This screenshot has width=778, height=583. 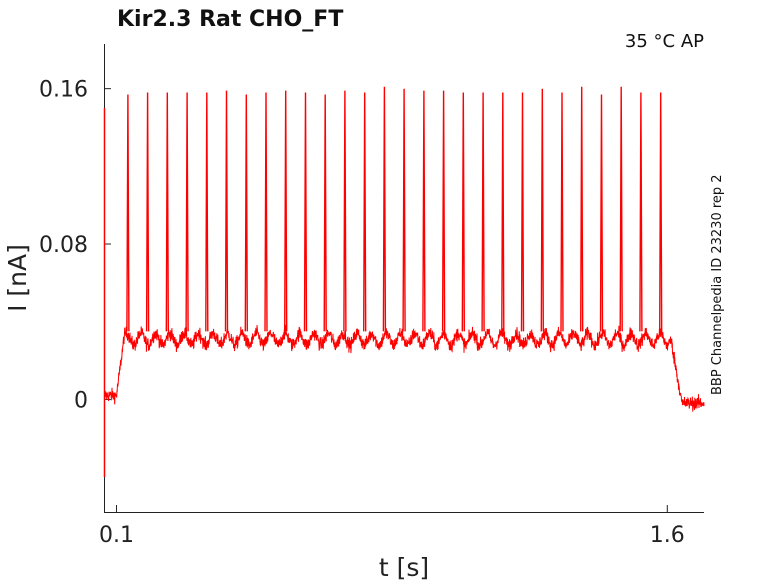 I want to click on side-label: BBP Channelpedia ID 23230 rep 2, so click(x=717, y=284).